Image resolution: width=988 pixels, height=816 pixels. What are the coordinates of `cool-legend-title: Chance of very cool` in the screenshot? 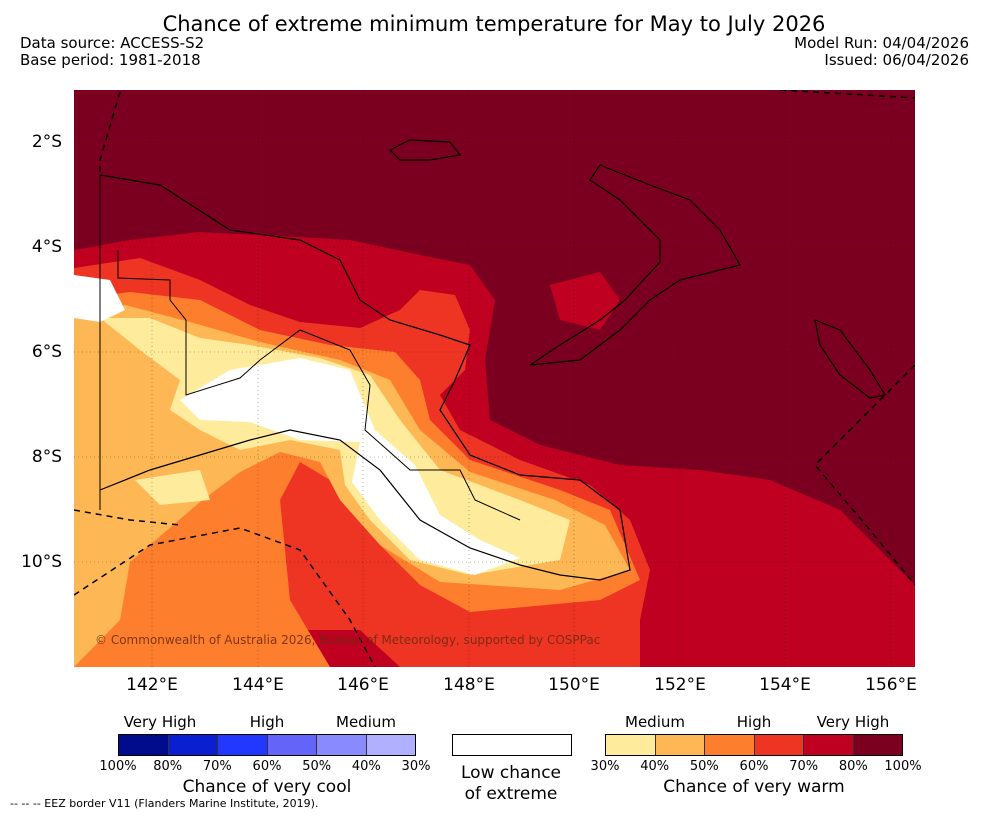 It's located at (267, 787).